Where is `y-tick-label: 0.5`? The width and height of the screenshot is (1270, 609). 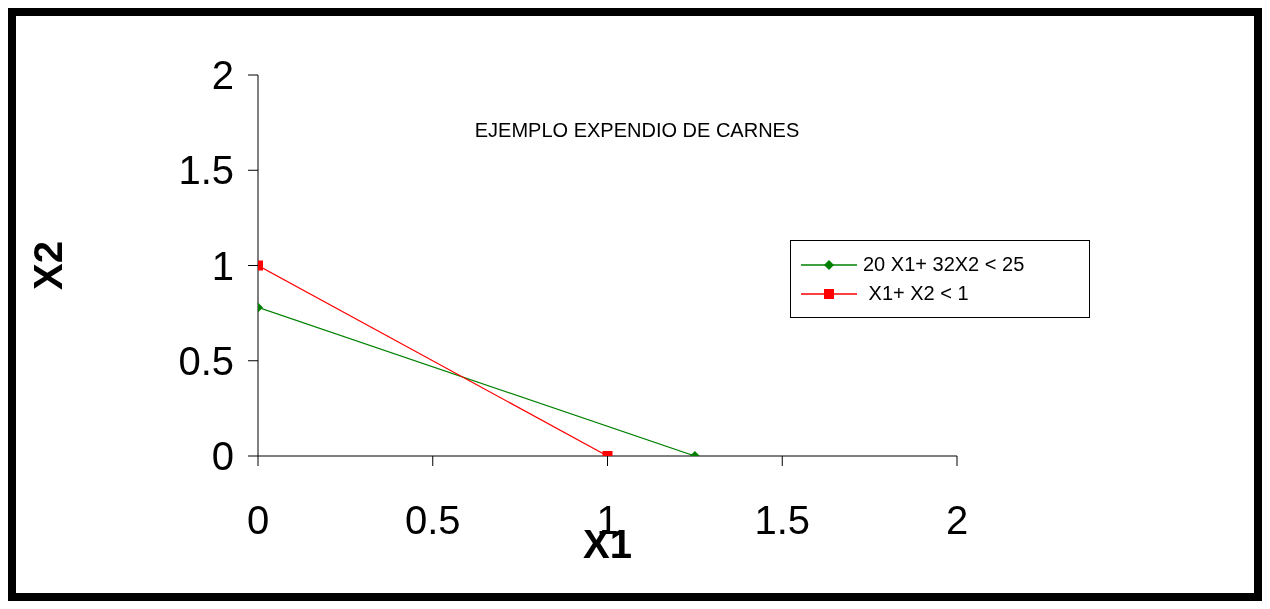
y-tick-label: 0.5 is located at coordinates (206, 360).